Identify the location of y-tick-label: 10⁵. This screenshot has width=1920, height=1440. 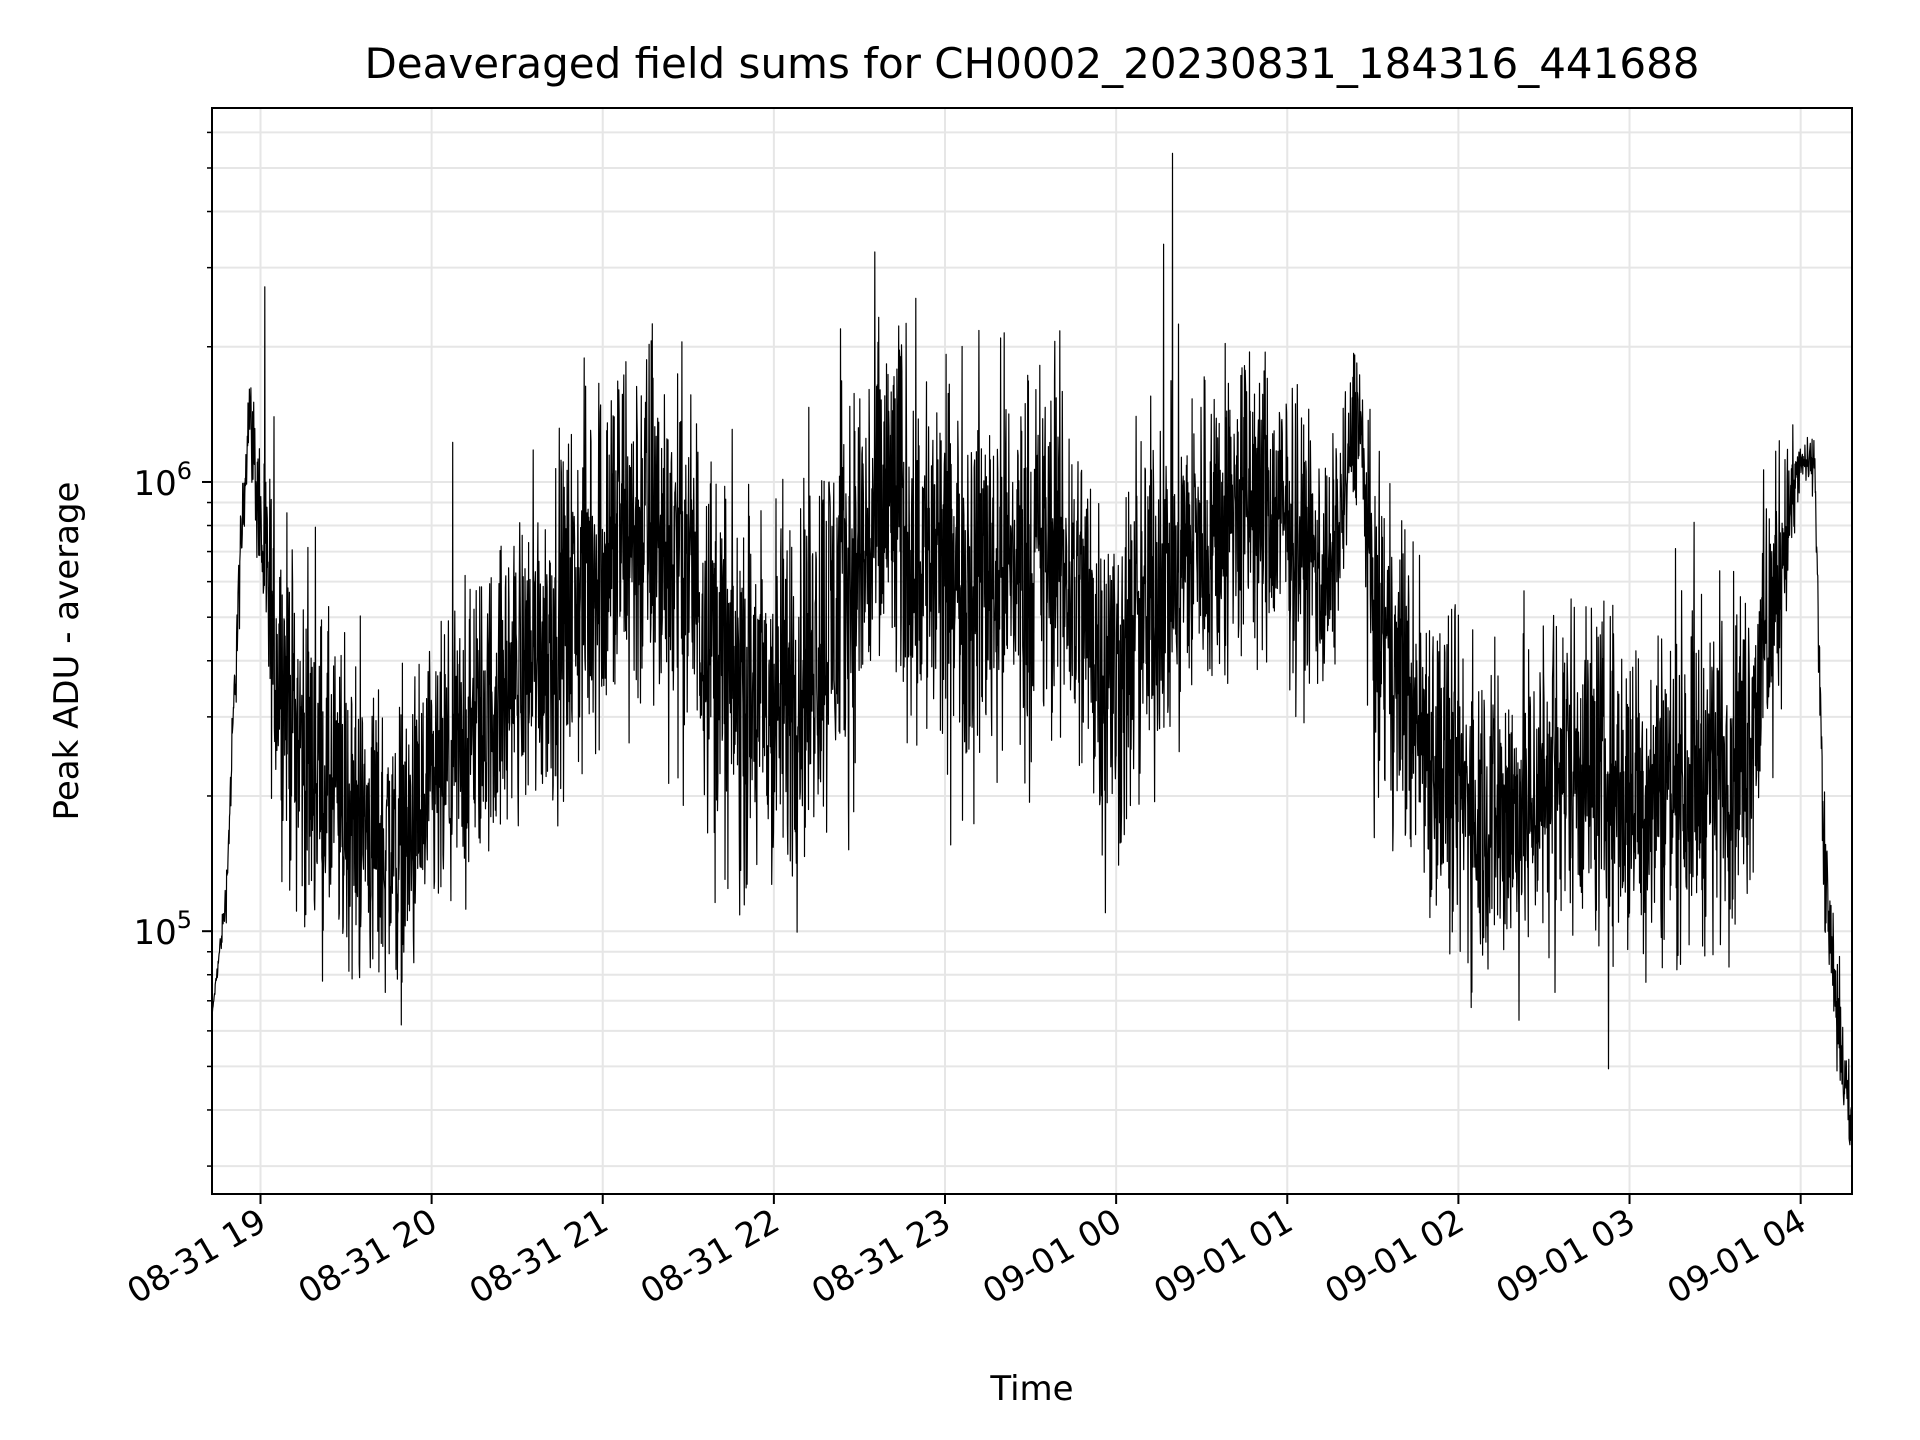
(162, 929).